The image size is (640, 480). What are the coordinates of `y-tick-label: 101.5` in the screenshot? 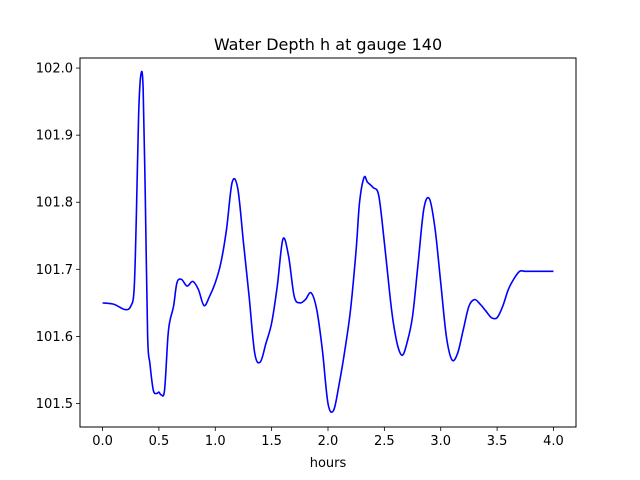 It's located at (54, 404).